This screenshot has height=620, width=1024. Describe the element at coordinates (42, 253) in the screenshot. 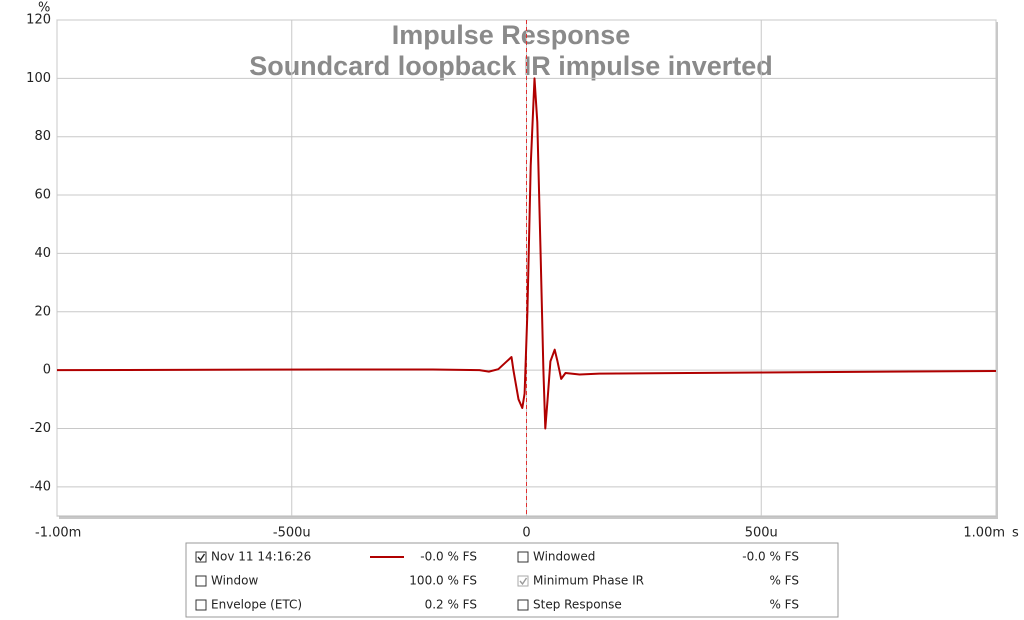

I see `y-tick-label: 40` at that location.